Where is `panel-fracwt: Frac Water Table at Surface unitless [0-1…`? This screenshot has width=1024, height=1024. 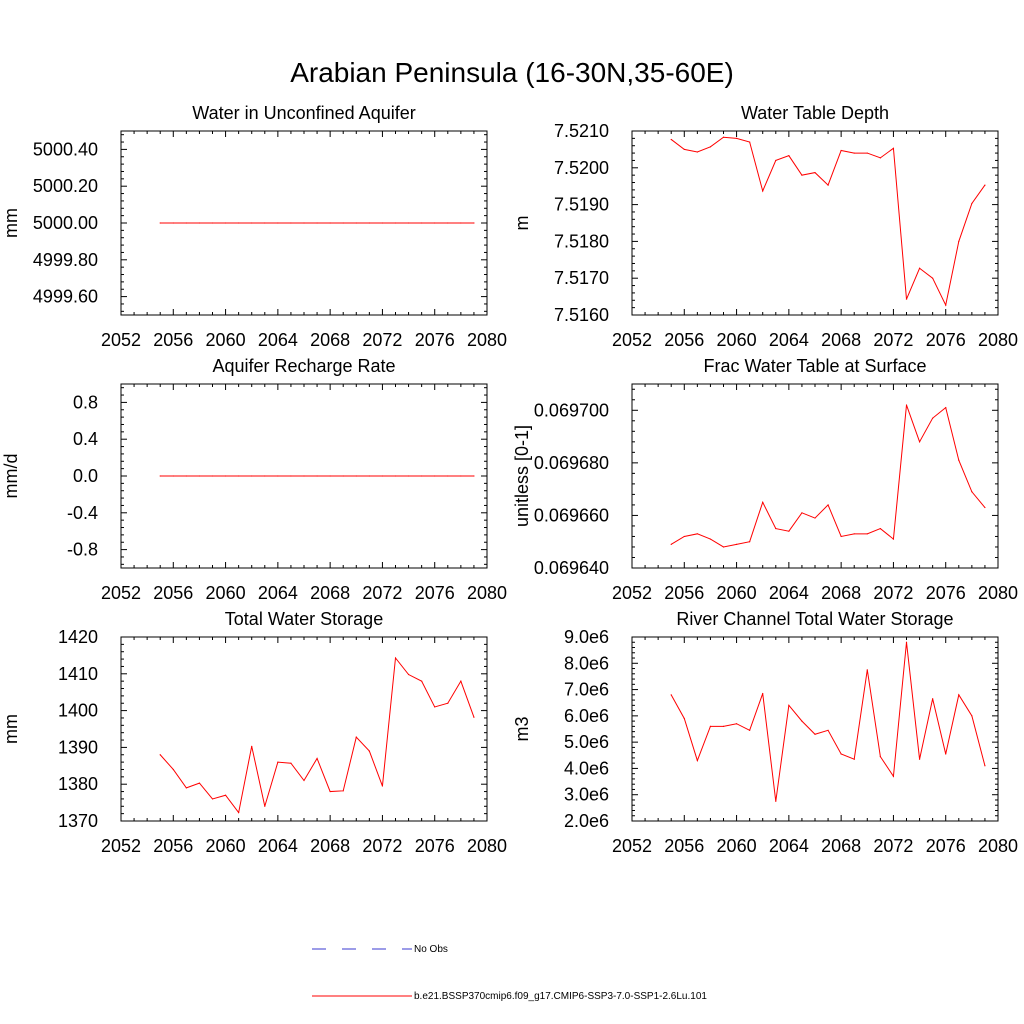 panel-fracwt: Frac Water Table at Surface unitless [0-1… is located at coordinates (765, 479).